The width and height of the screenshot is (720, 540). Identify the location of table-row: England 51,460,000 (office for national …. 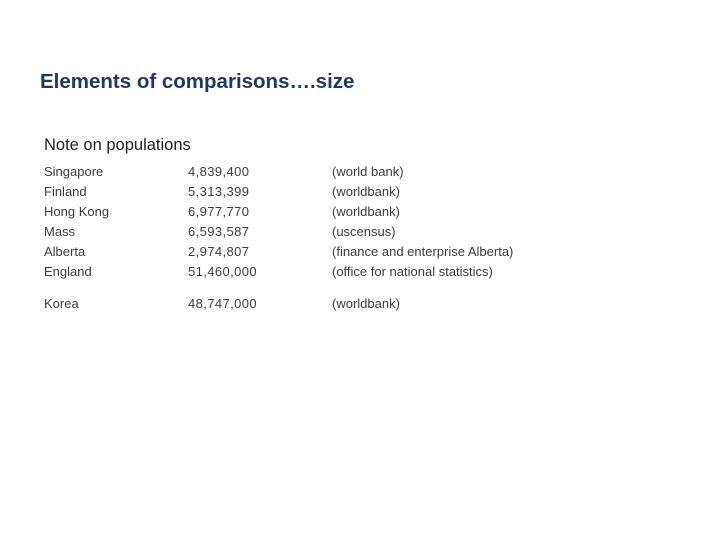
(344, 272).